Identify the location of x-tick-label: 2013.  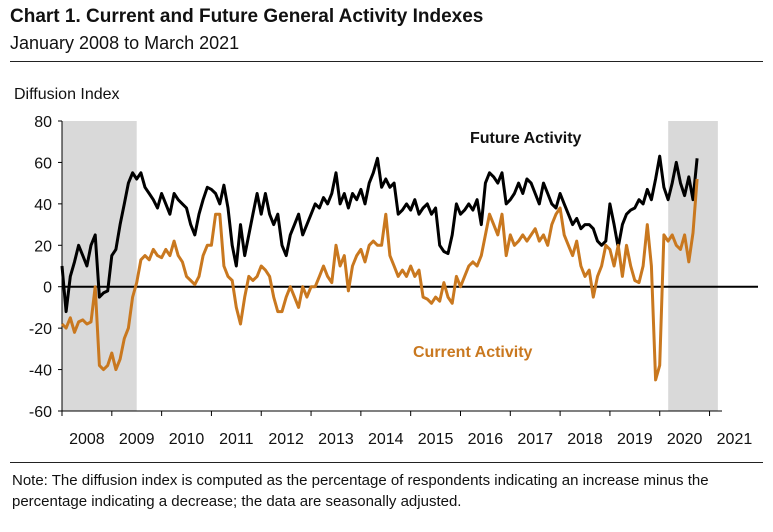
(336, 439).